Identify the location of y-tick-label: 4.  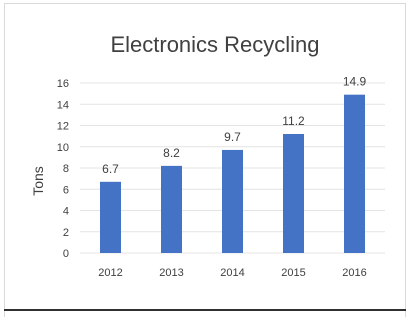
(66, 212).